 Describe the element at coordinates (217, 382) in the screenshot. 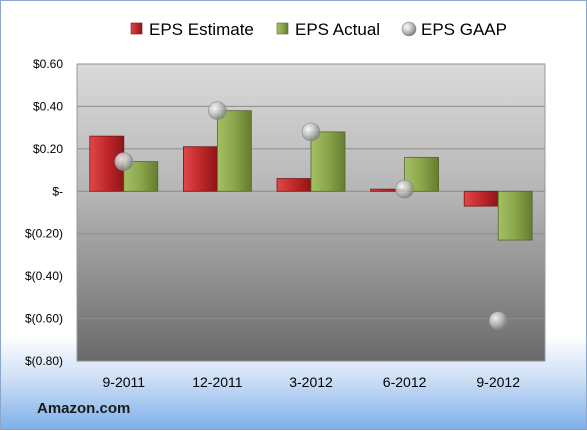

I see `x-tick-label: 12-2011` at that location.